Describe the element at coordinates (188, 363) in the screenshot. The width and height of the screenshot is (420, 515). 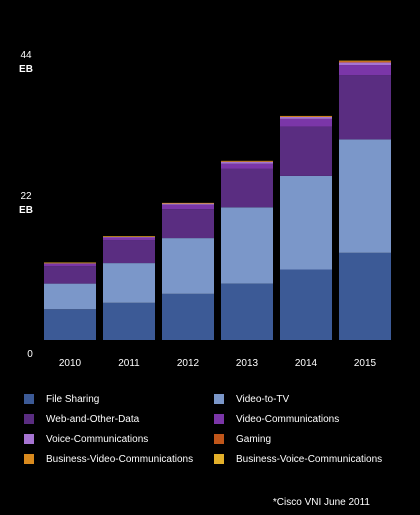
I see `x-tick-label: 2012` at that location.